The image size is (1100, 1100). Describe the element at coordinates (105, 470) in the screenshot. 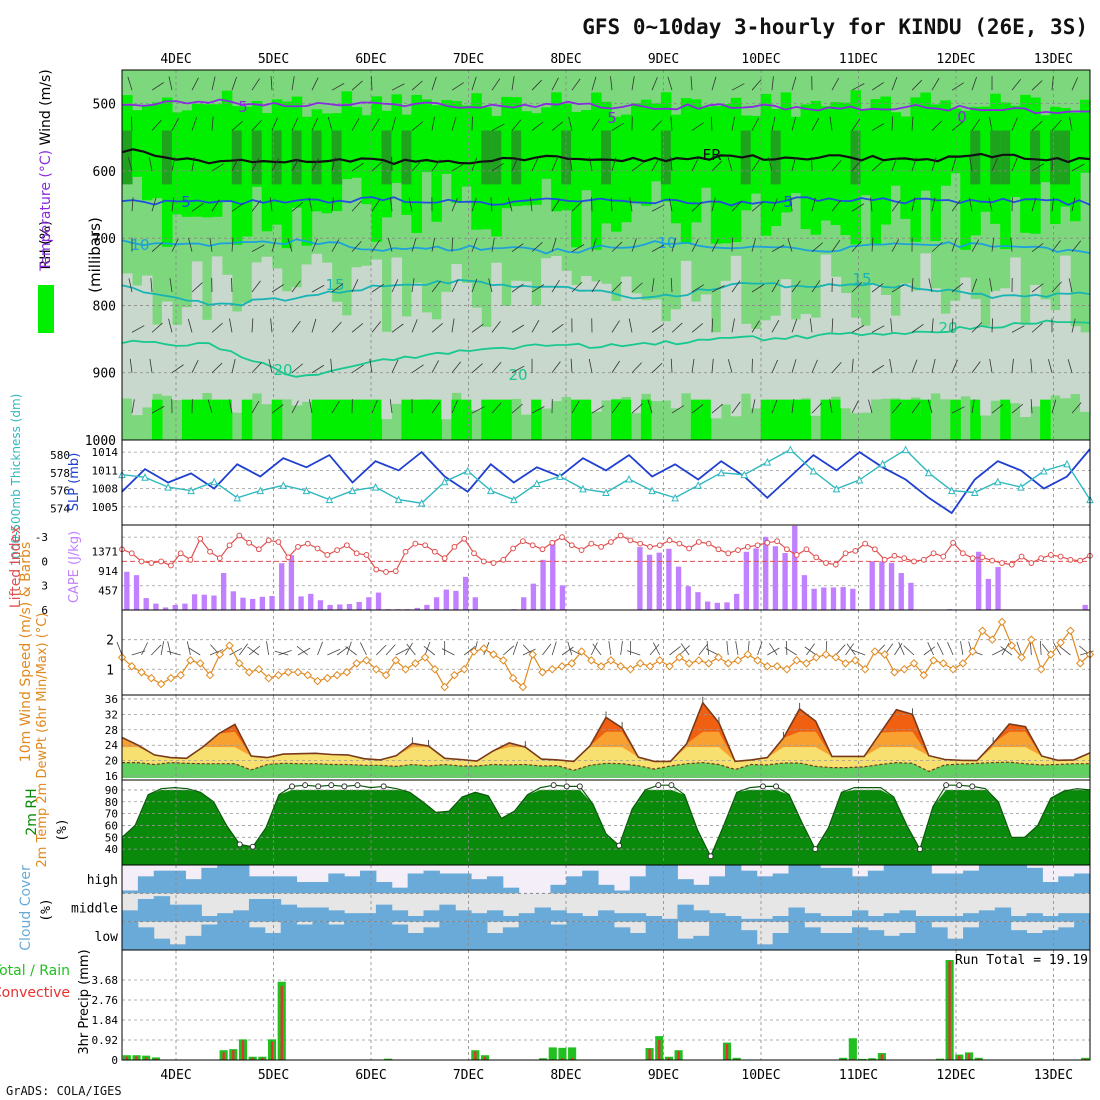

I see `slp-tick-label: 1011` at that location.